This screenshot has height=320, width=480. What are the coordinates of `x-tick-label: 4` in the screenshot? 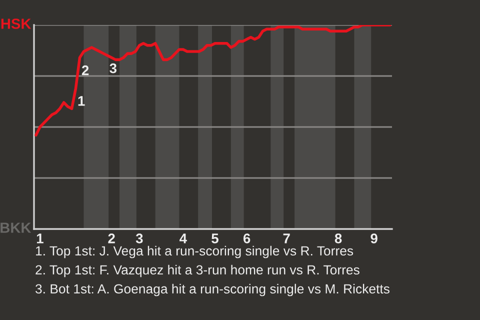 It's located at (183, 239).